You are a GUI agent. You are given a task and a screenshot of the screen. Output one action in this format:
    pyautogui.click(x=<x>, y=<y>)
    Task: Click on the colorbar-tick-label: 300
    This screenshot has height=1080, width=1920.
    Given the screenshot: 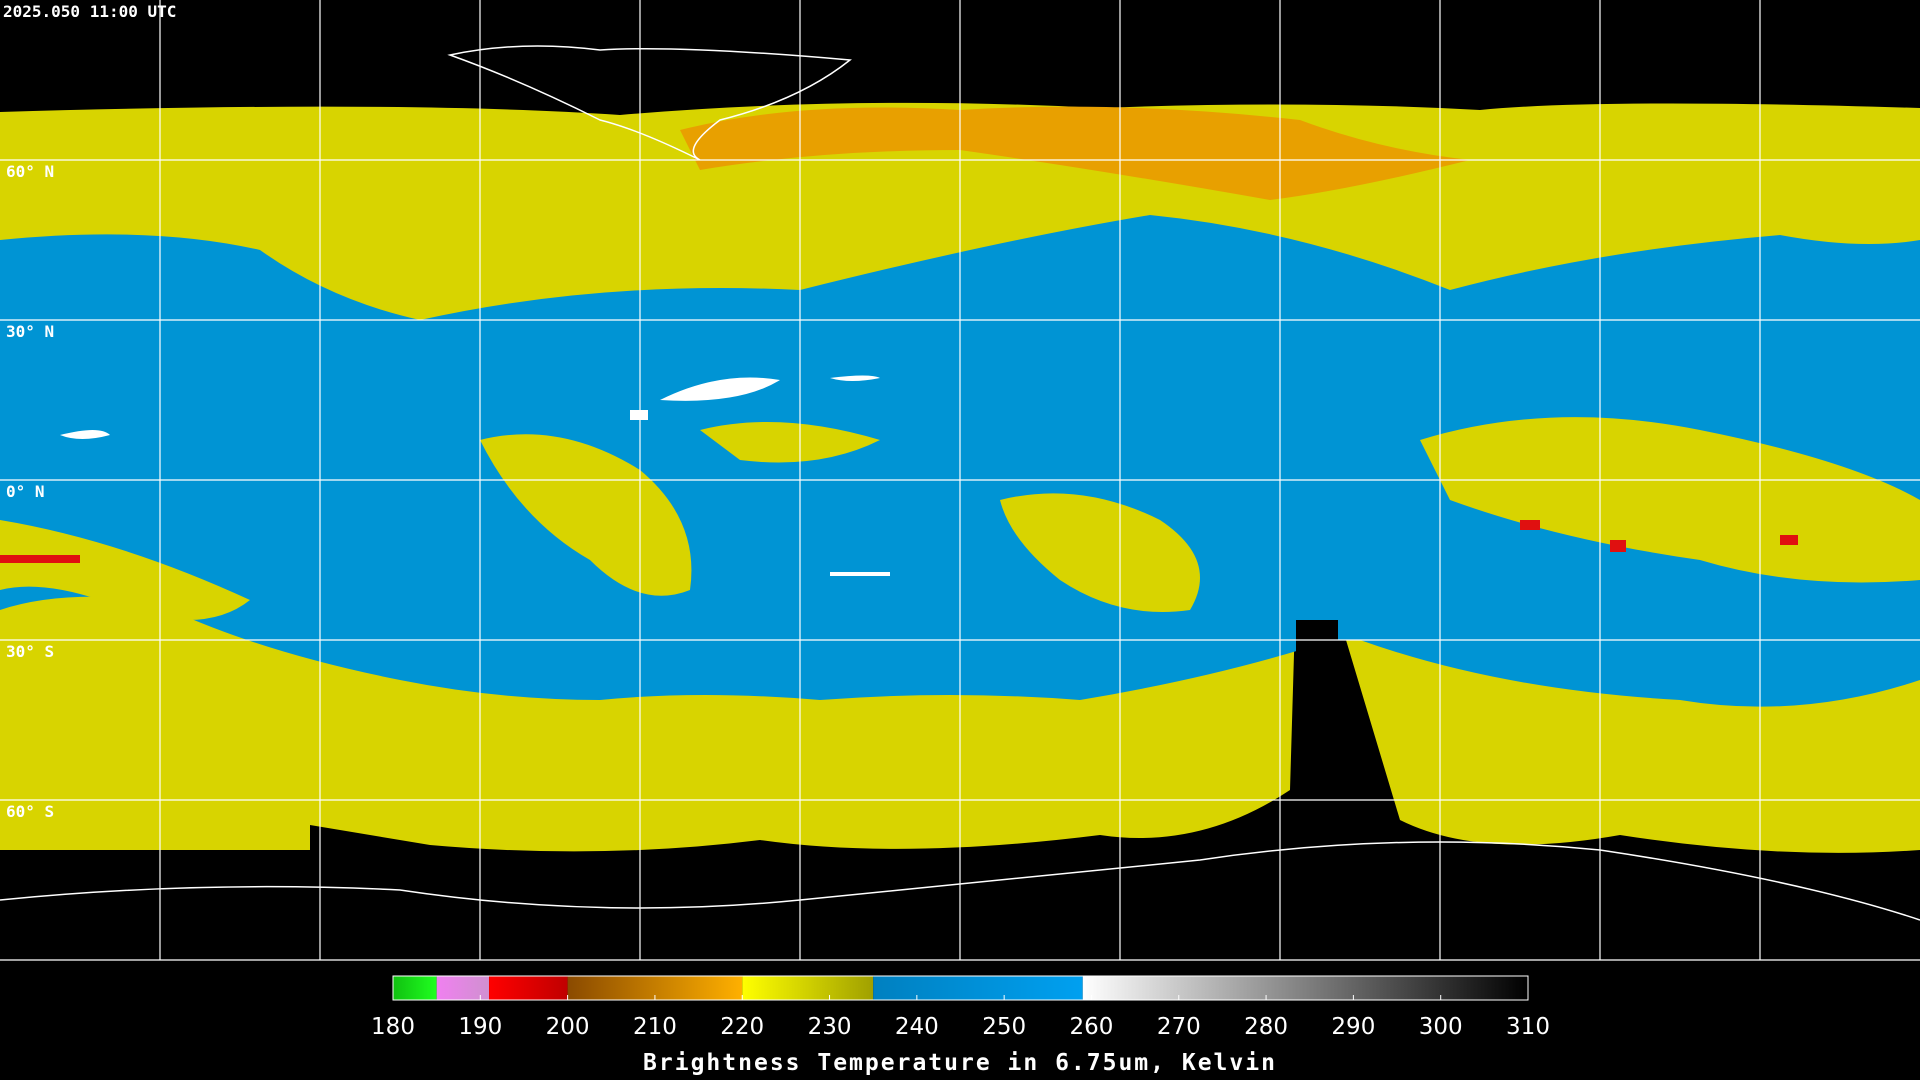 What is the action you would take?
    pyautogui.click(x=1441, y=1027)
    